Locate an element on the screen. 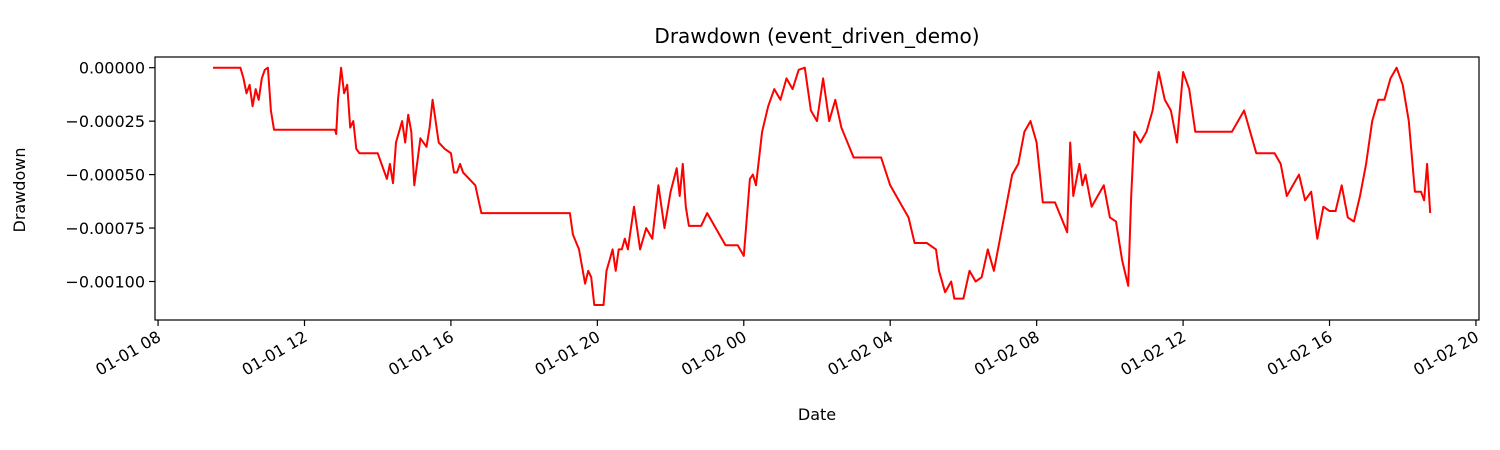 Image resolution: width=1500 pixels, height=450 pixels. x-axis-title: Date is located at coordinates (817, 414).